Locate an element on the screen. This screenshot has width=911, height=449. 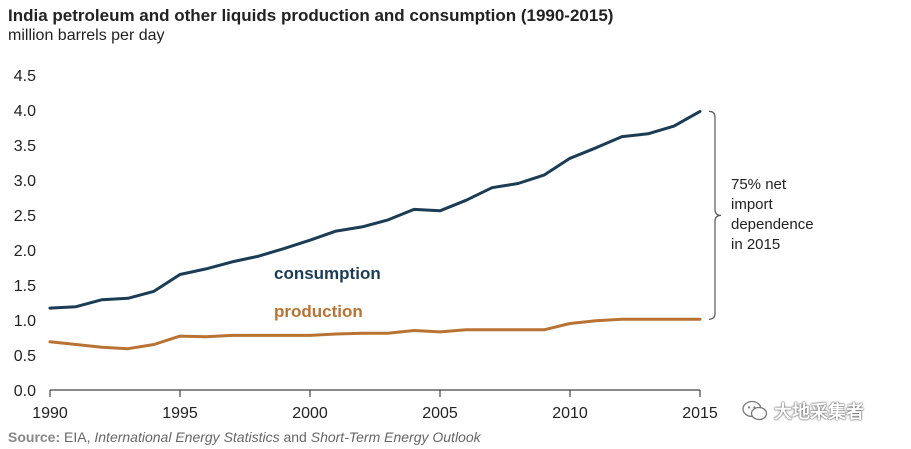
y-tick-label: 0.5 is located at coordinates (25, 356).